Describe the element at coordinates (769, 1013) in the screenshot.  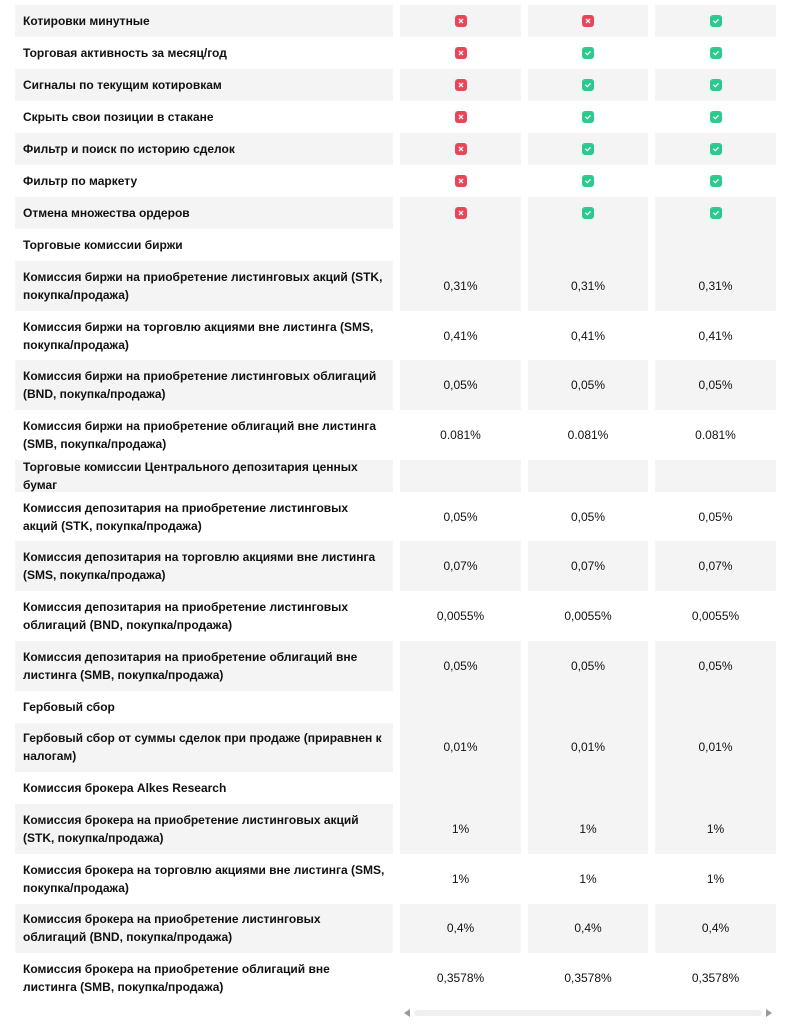
I see `scroll-right` at that location.